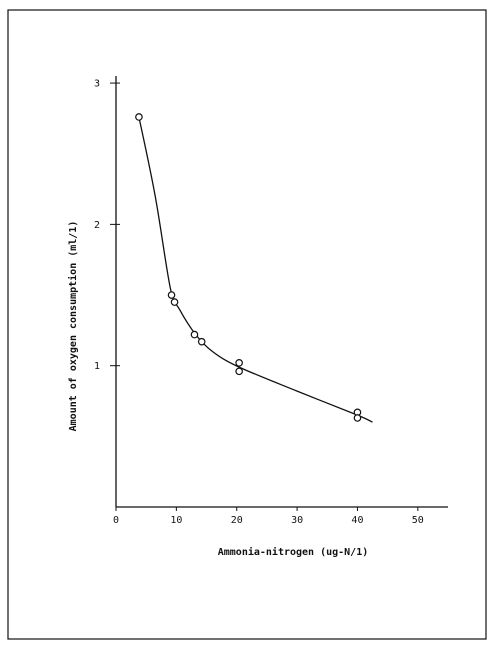 This screenshot has width=500, height=654. Describe the element at coordinates (73, 326) in the screenshot. I see `y-axis-title: Amount of oxygen consumption (ml/1)` at that location.